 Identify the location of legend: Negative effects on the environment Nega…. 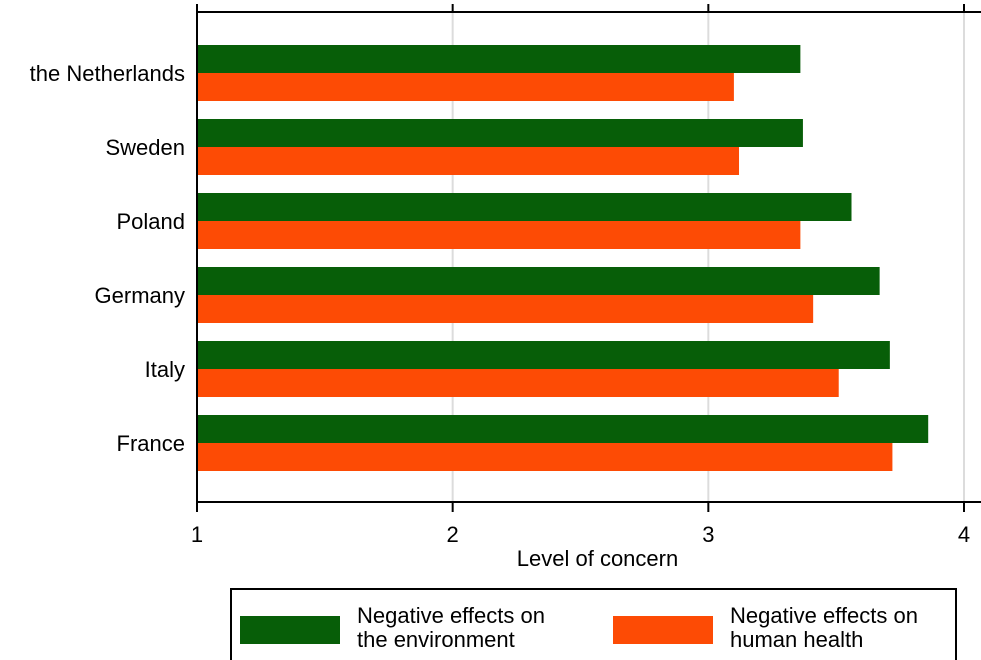
(593, 624).